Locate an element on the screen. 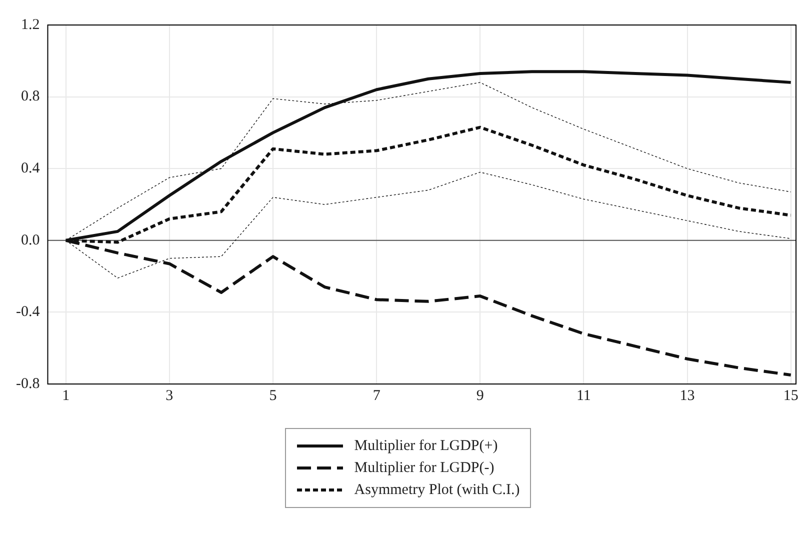  legend-label: Multiplier for LGDP(+) is located at coordinates (426, 446).